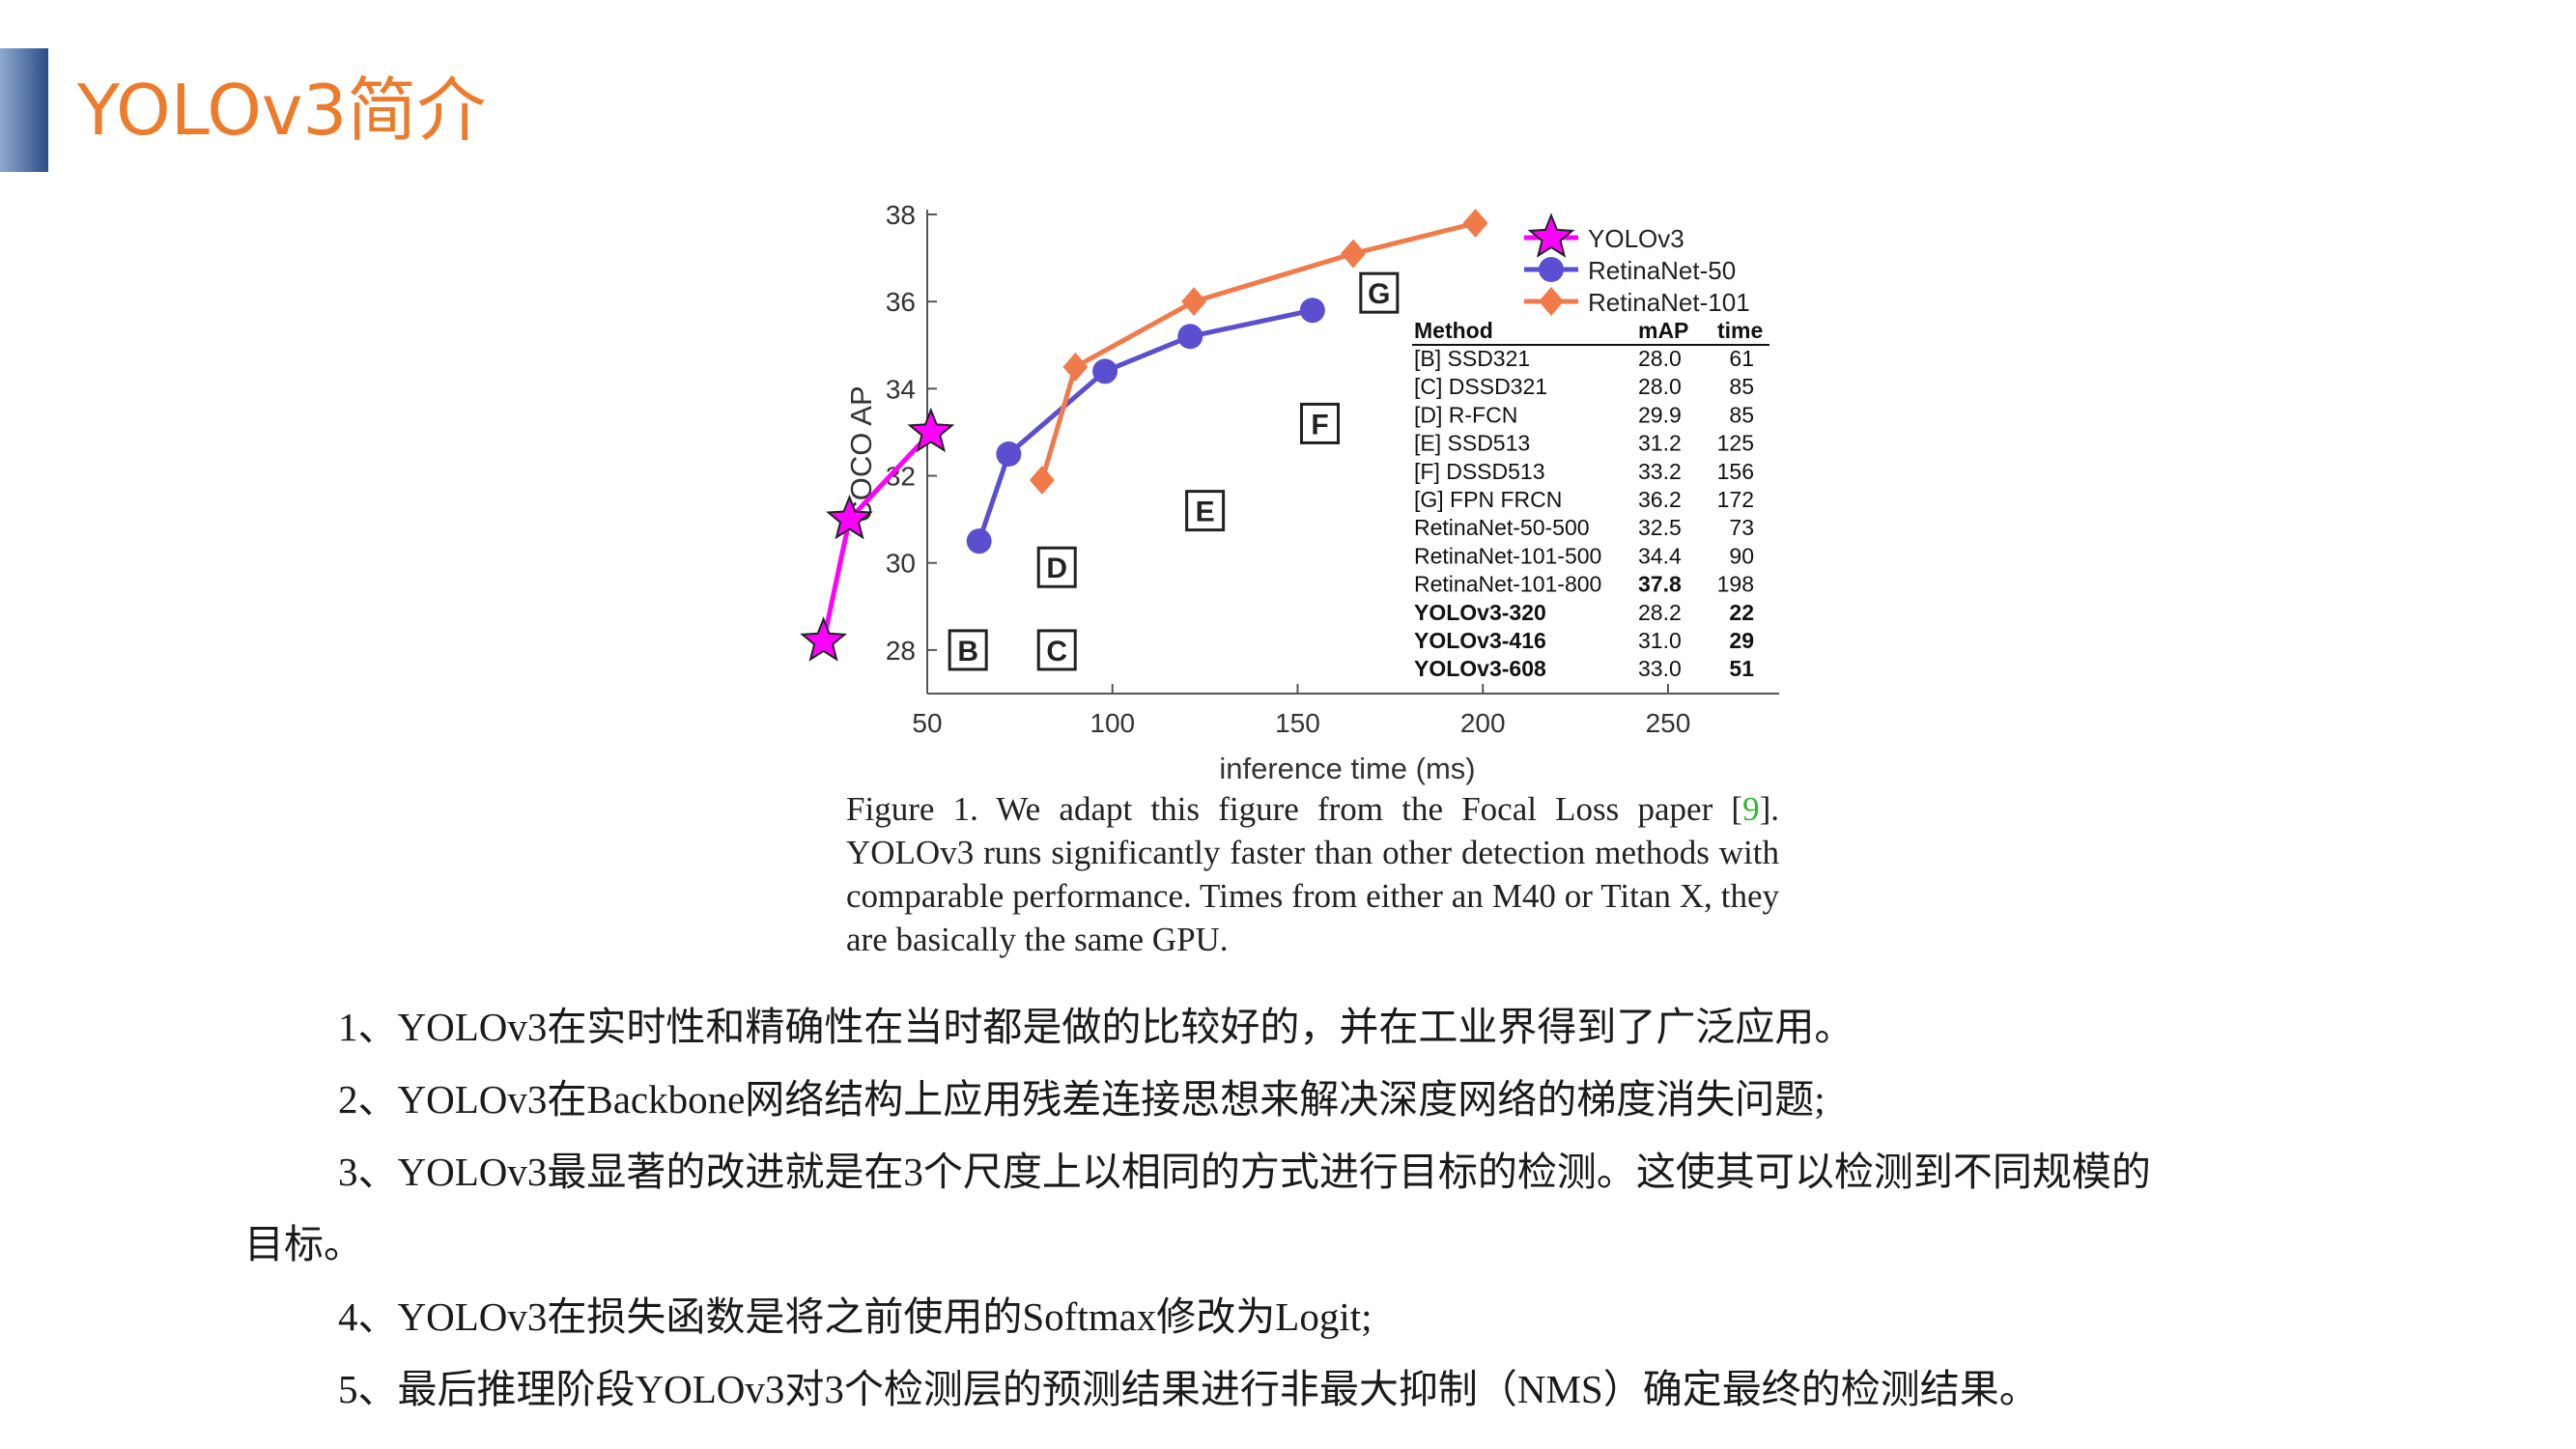  I want to click on table-row: [E] SSD513 31.2 125, so click(1584, 443).